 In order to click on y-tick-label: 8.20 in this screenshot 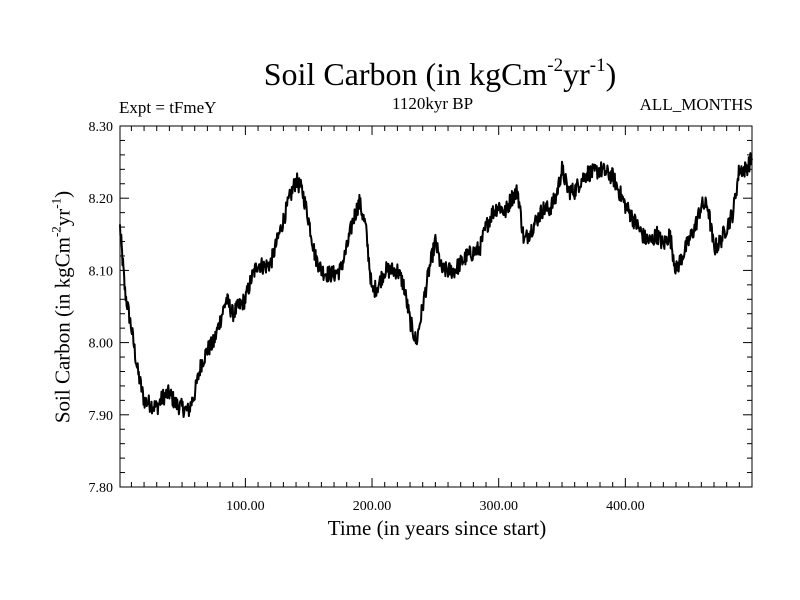, I will do `click(101, 199)`.